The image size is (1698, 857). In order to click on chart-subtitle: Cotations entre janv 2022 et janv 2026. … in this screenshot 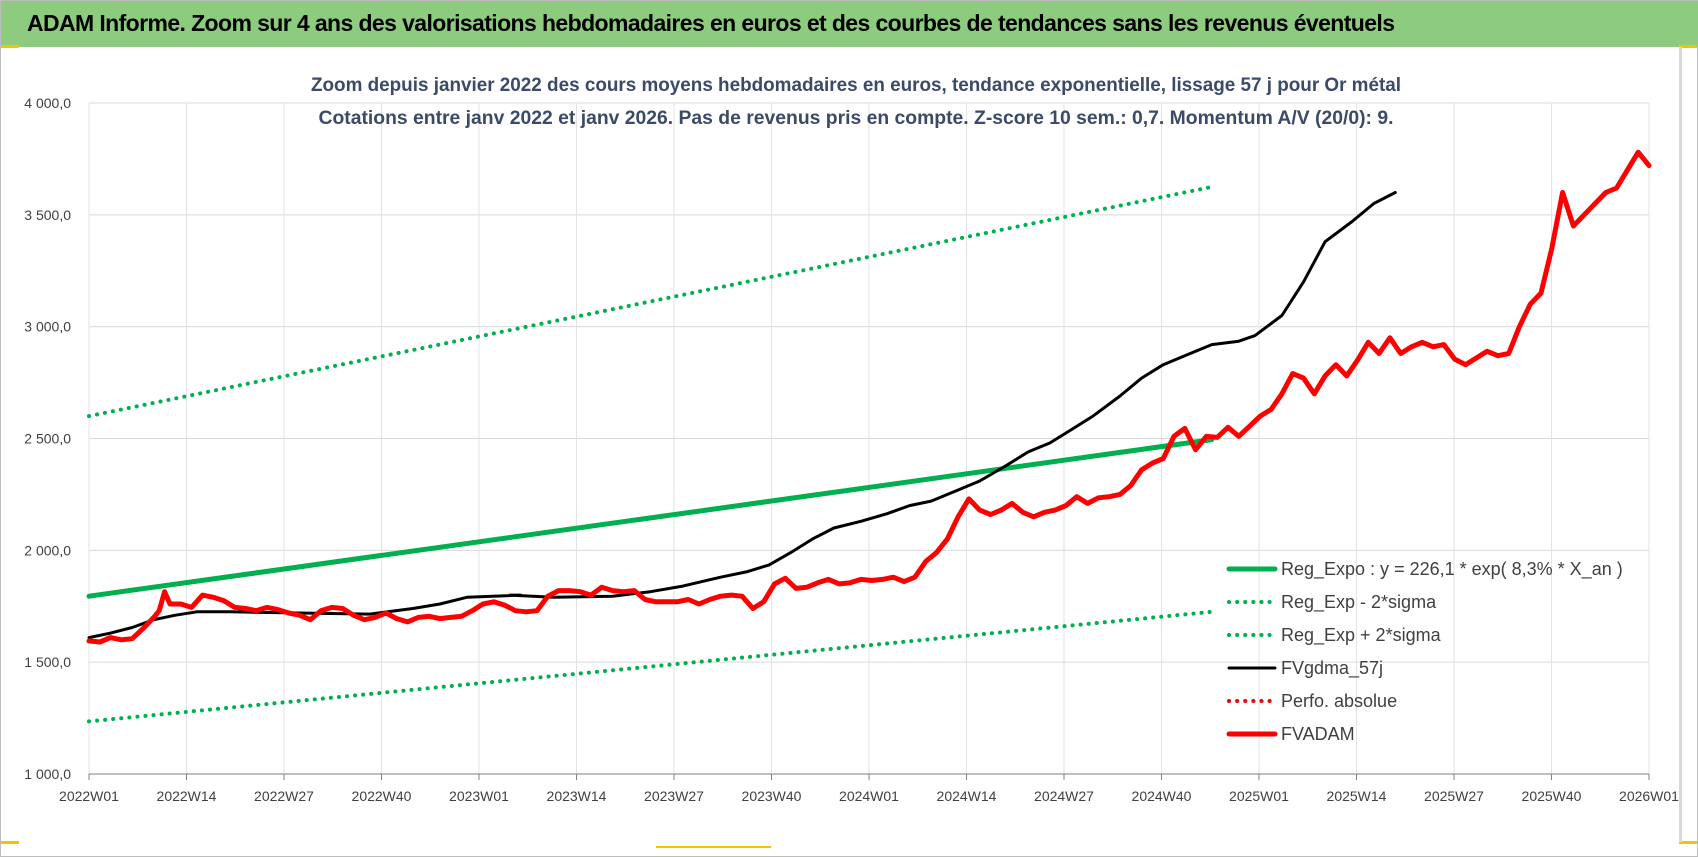, I will do `click(856, 118)`.